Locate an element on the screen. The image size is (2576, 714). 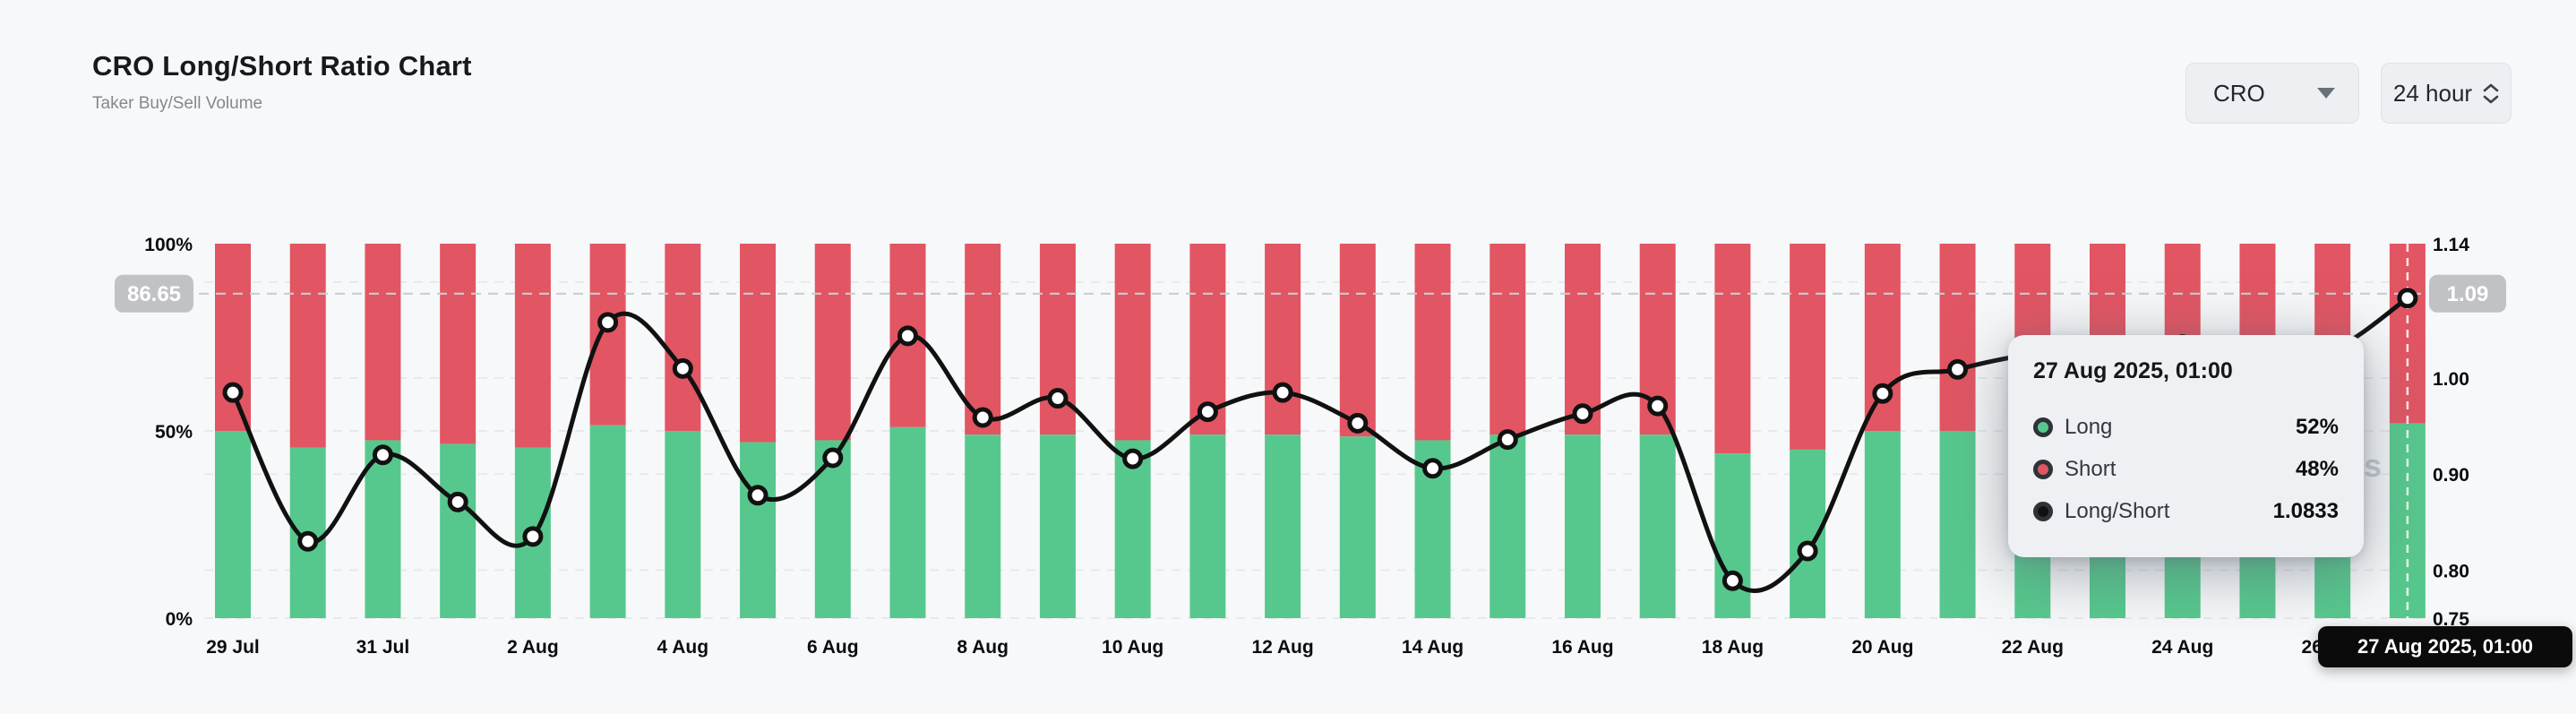
y-axis-right-tick: 1.14 is located at coordinates (2451, 245).